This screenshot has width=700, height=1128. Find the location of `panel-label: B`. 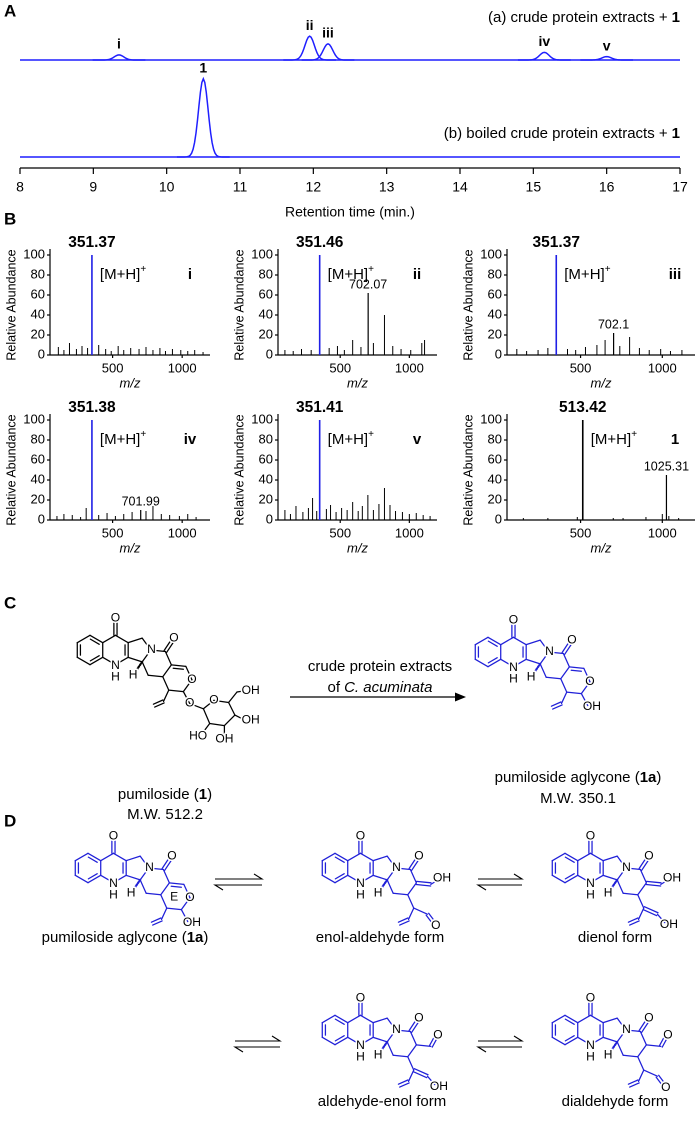

panel-label: B is located at coordinates (10, 218).